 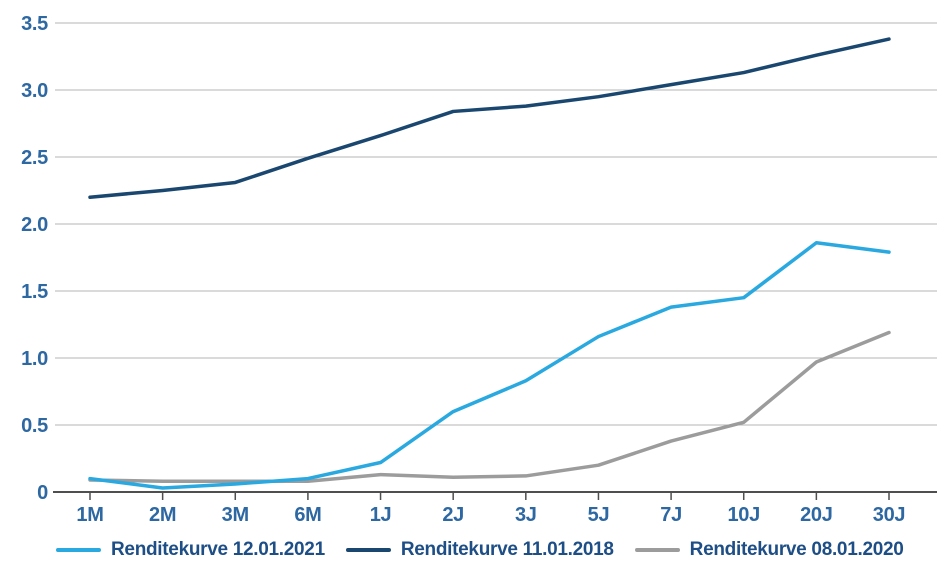 What do you see at coordinates (507, 549) in the screenshot?
I see `legend-label-2018: Renditekurve 11.01.2018` at bounding box center [507, 549].